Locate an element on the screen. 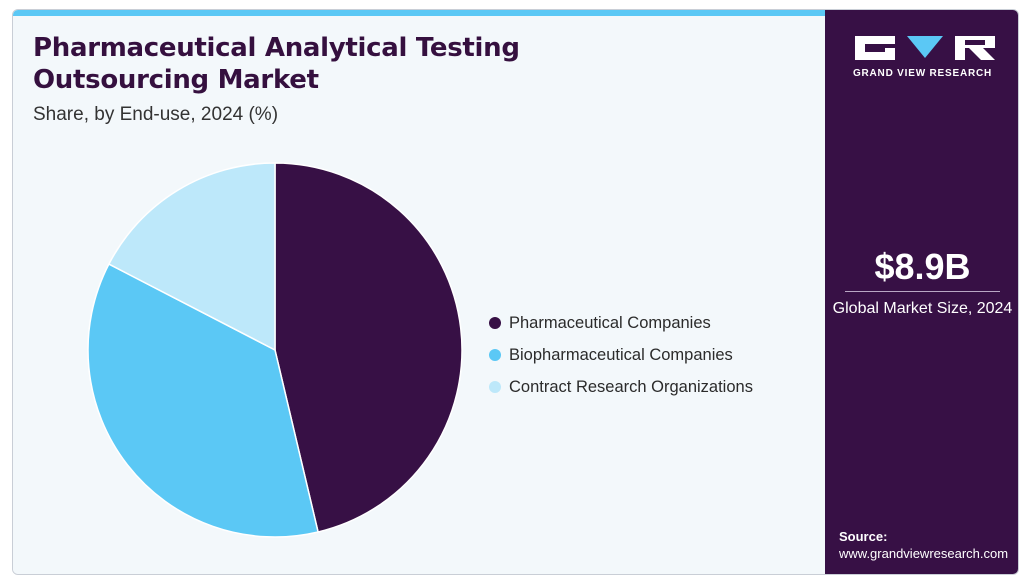  legend-item: Contract Research Organizations is located at coordinates (621, 387).